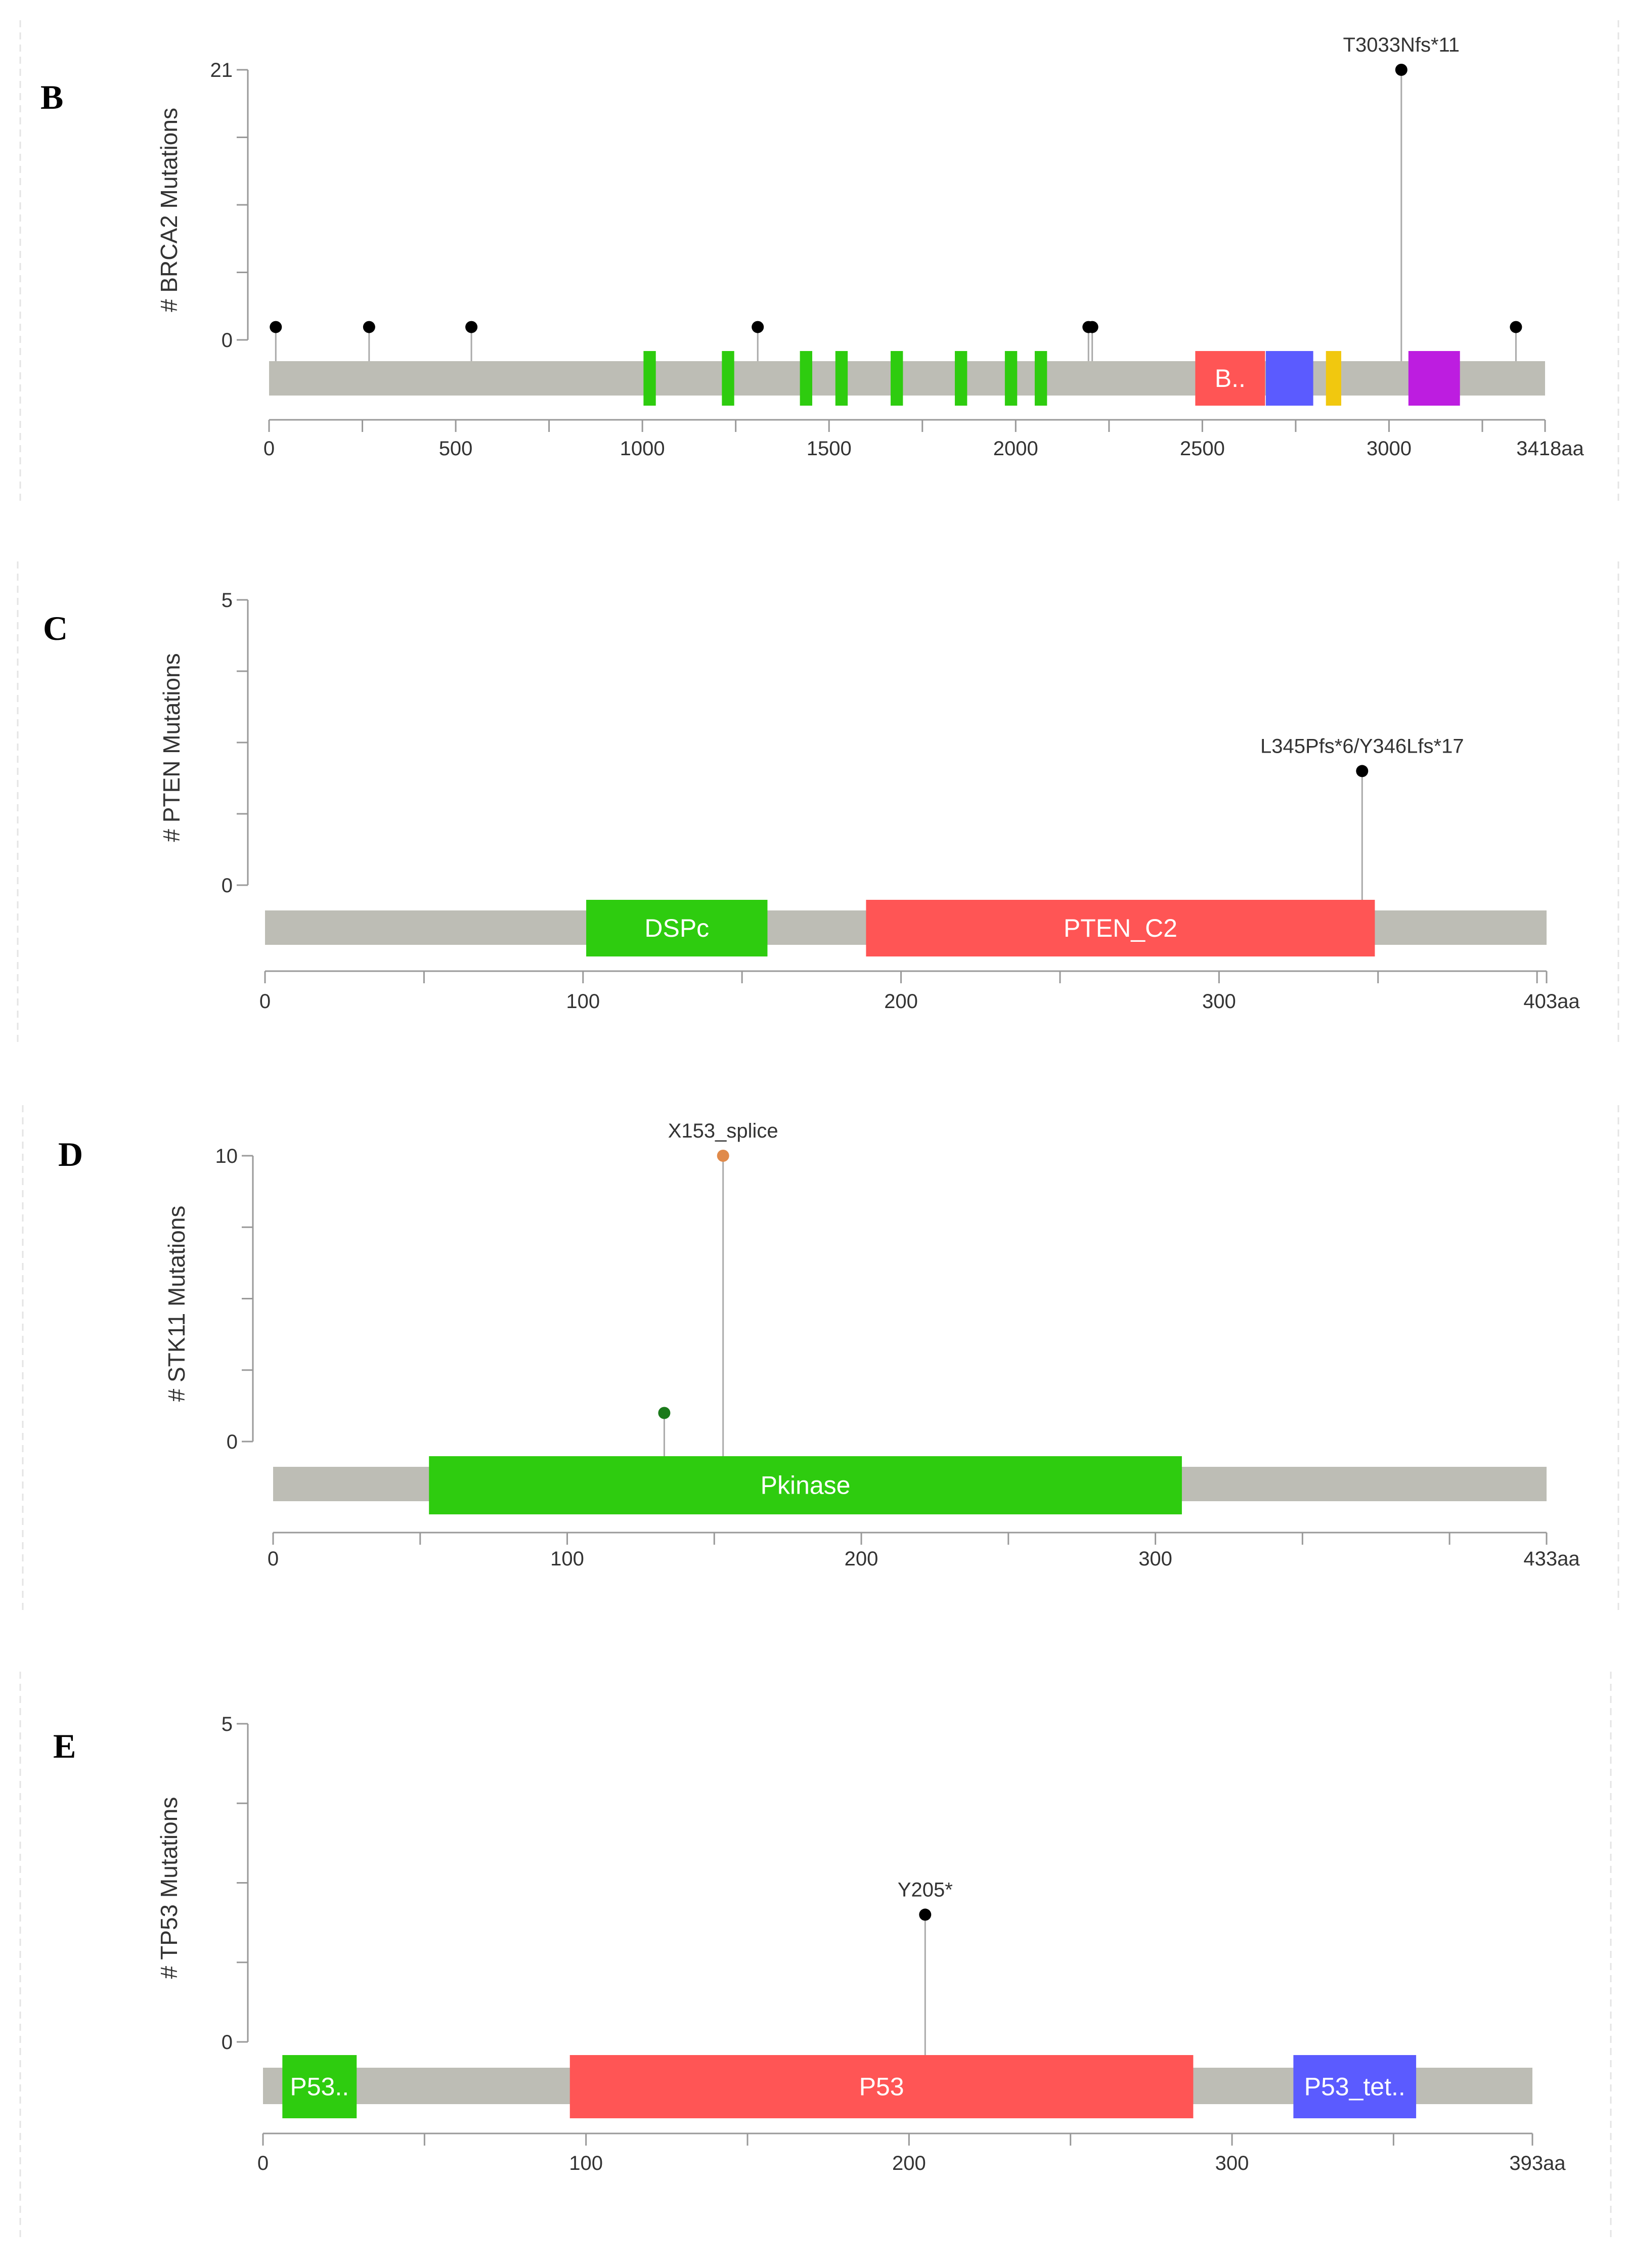 This screenshot has height=2268, width=1628. Describe the element at coordinates (169, 210) in the screenshot. I see `y-axis-label: # BRCA2 Mutations` at that location.